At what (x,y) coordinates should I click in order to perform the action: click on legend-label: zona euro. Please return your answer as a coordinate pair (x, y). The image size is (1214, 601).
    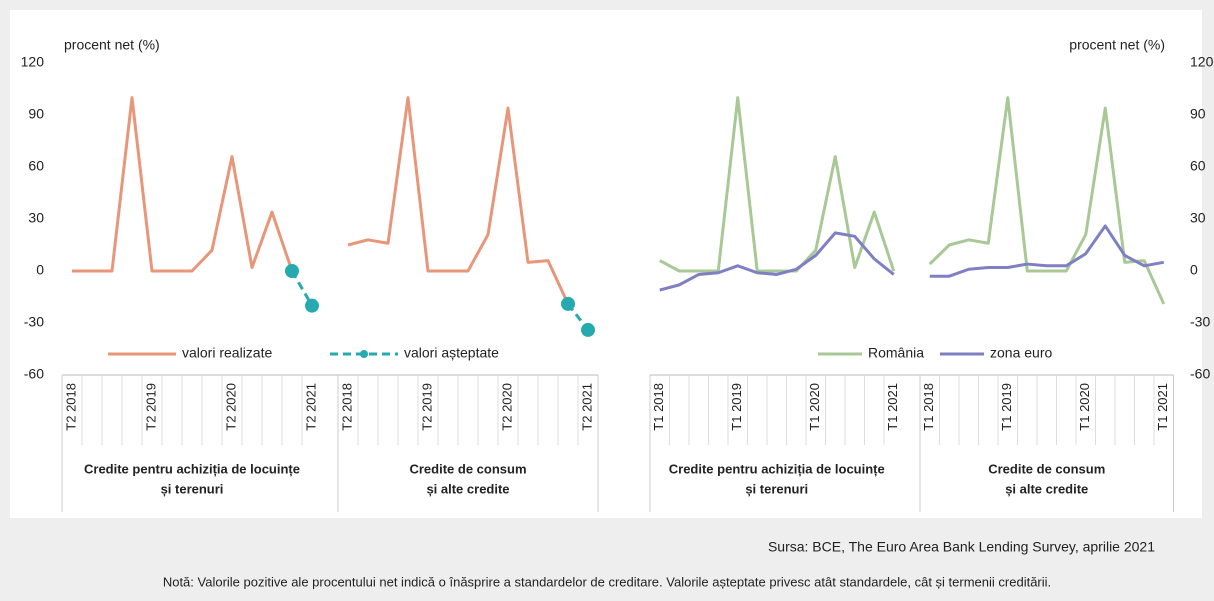
    Looking at the image, I should click on (1021, 353).